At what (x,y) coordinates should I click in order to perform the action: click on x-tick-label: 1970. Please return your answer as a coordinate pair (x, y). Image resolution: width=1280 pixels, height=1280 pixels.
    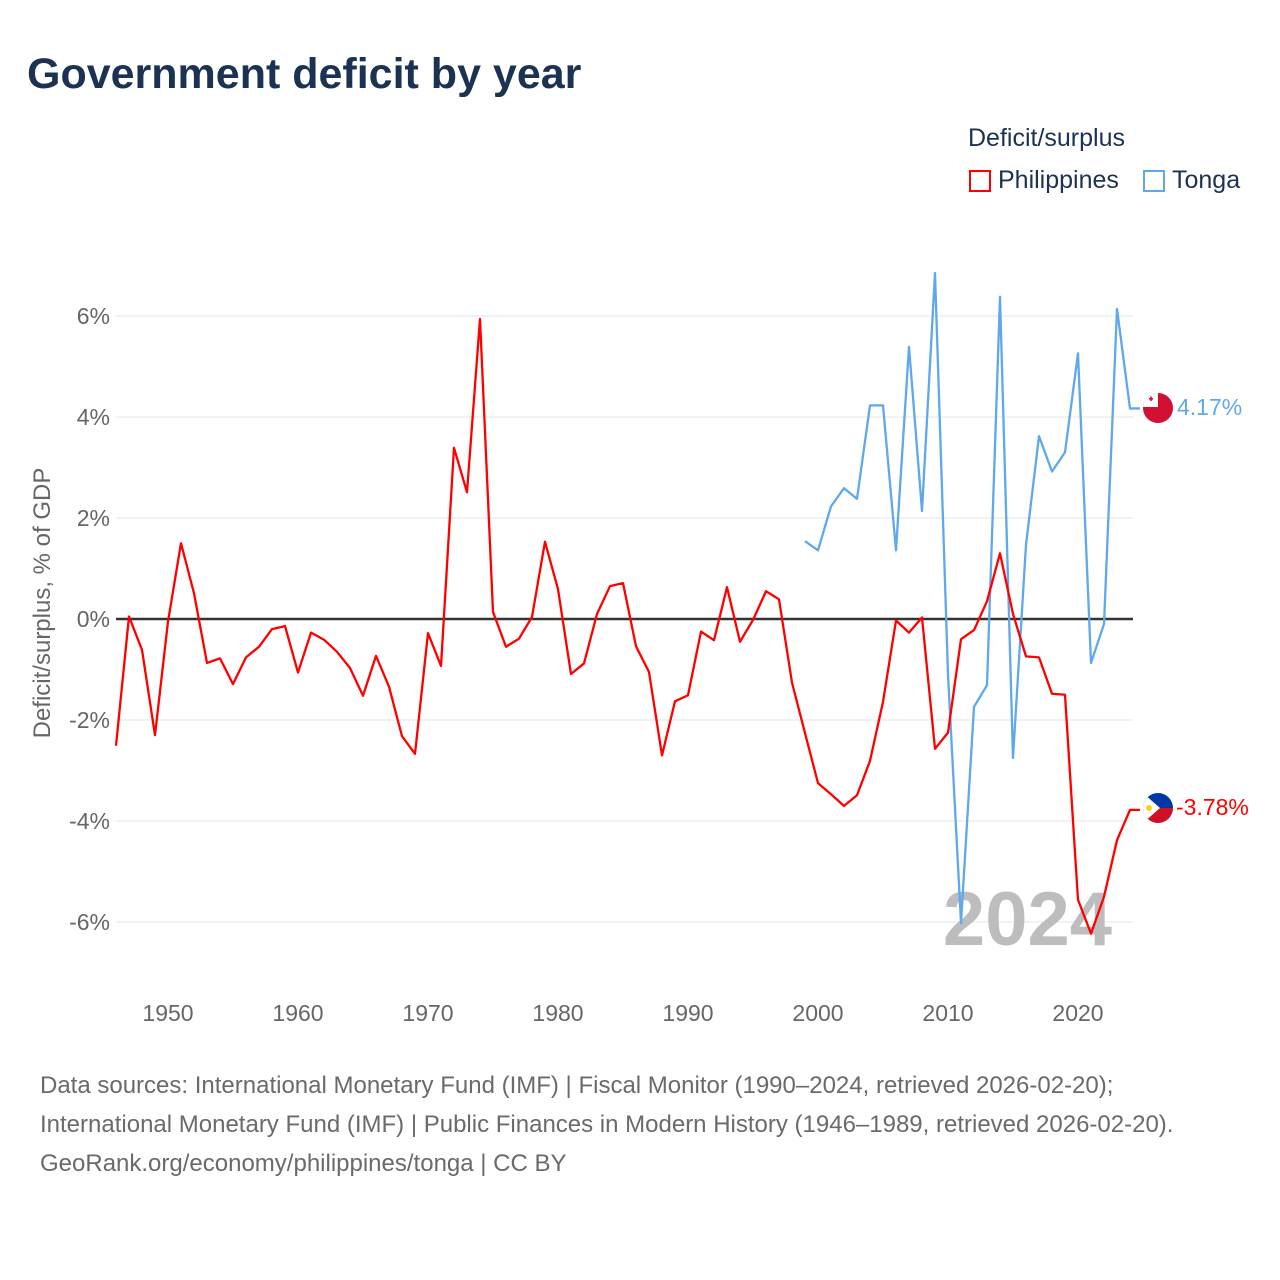
    Looking at the image, I should click on (427, 1013).